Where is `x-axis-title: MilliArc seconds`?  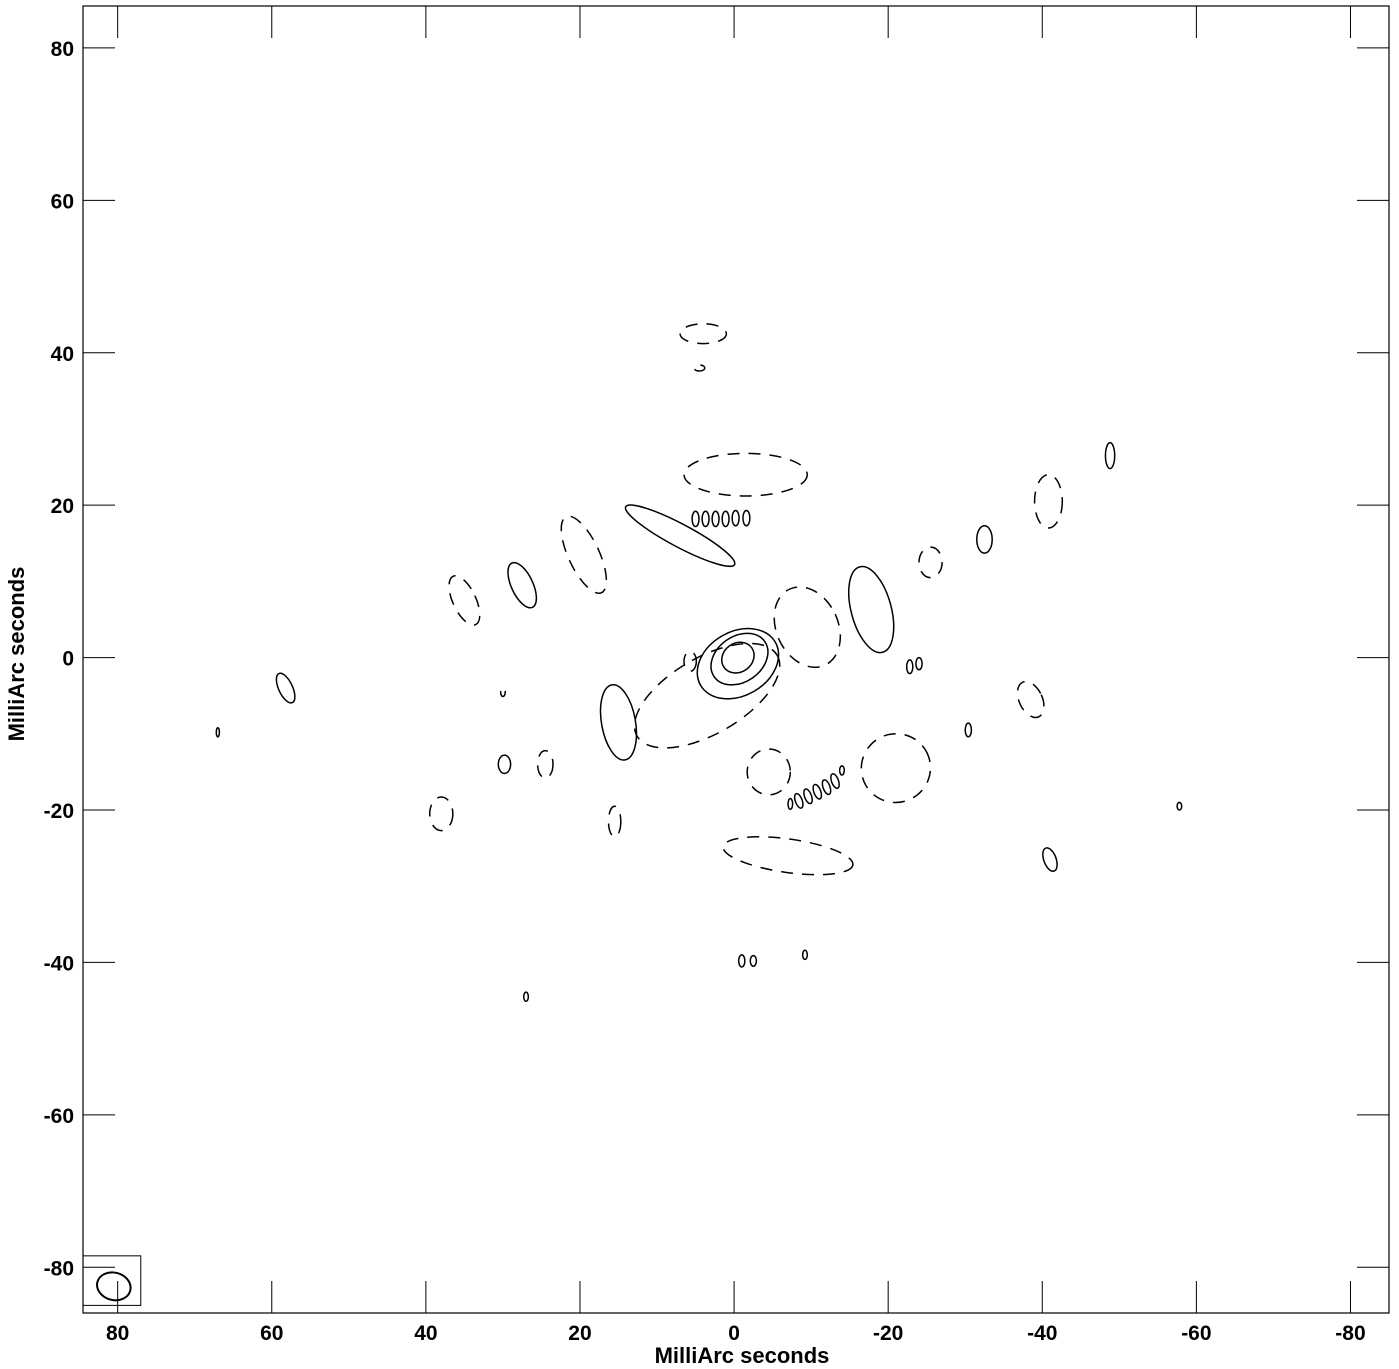 x-axis-title: MilliArc seconds is located at coordinates (742, 1355).